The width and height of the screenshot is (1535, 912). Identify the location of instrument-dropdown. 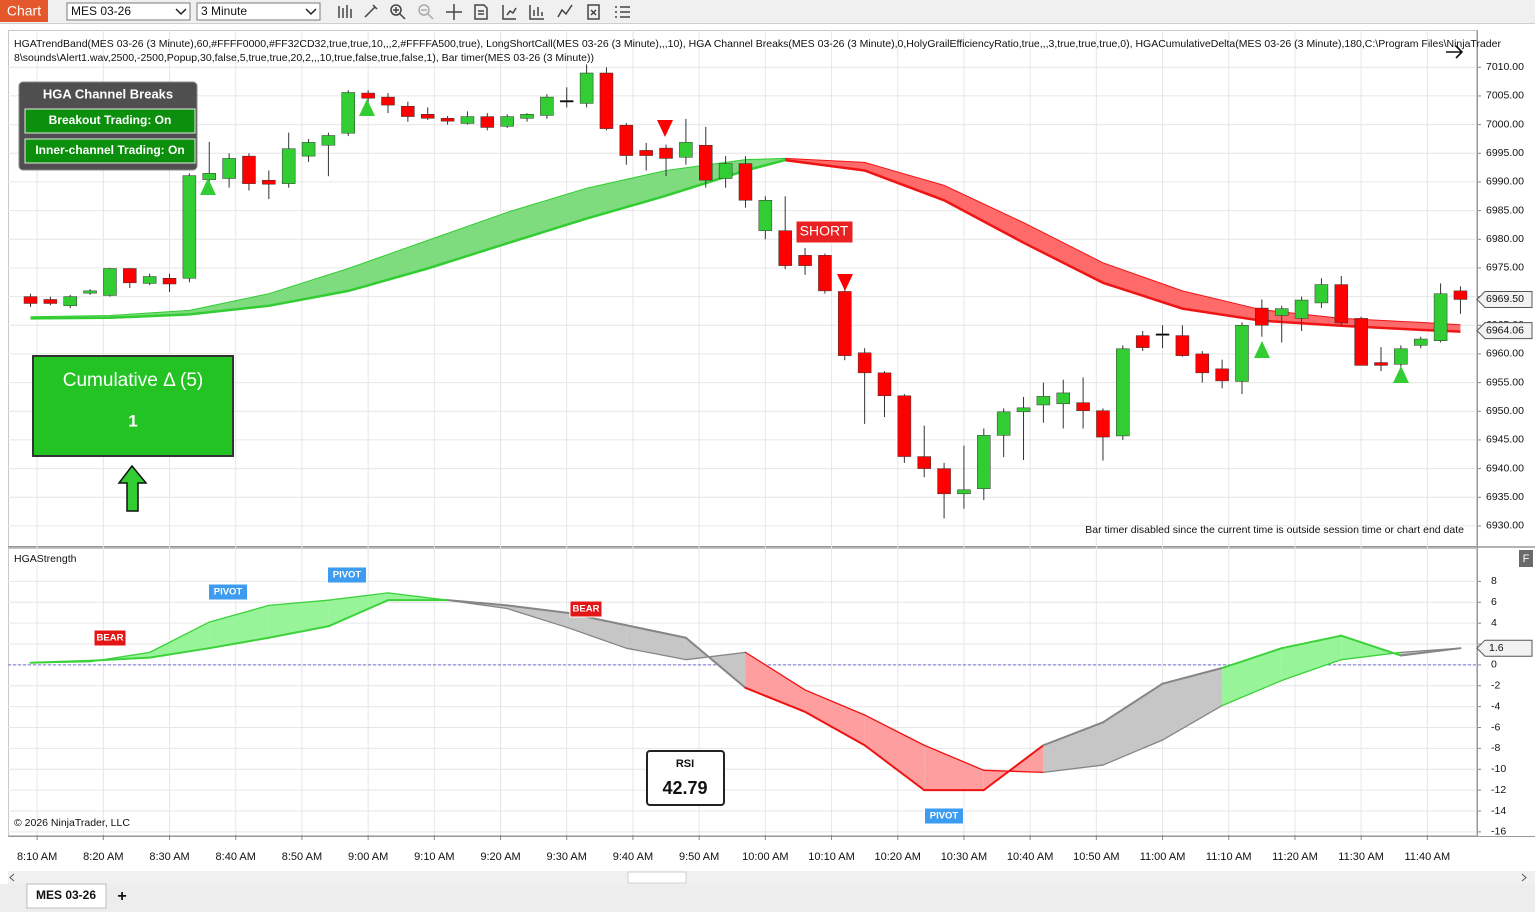
(128, 11).